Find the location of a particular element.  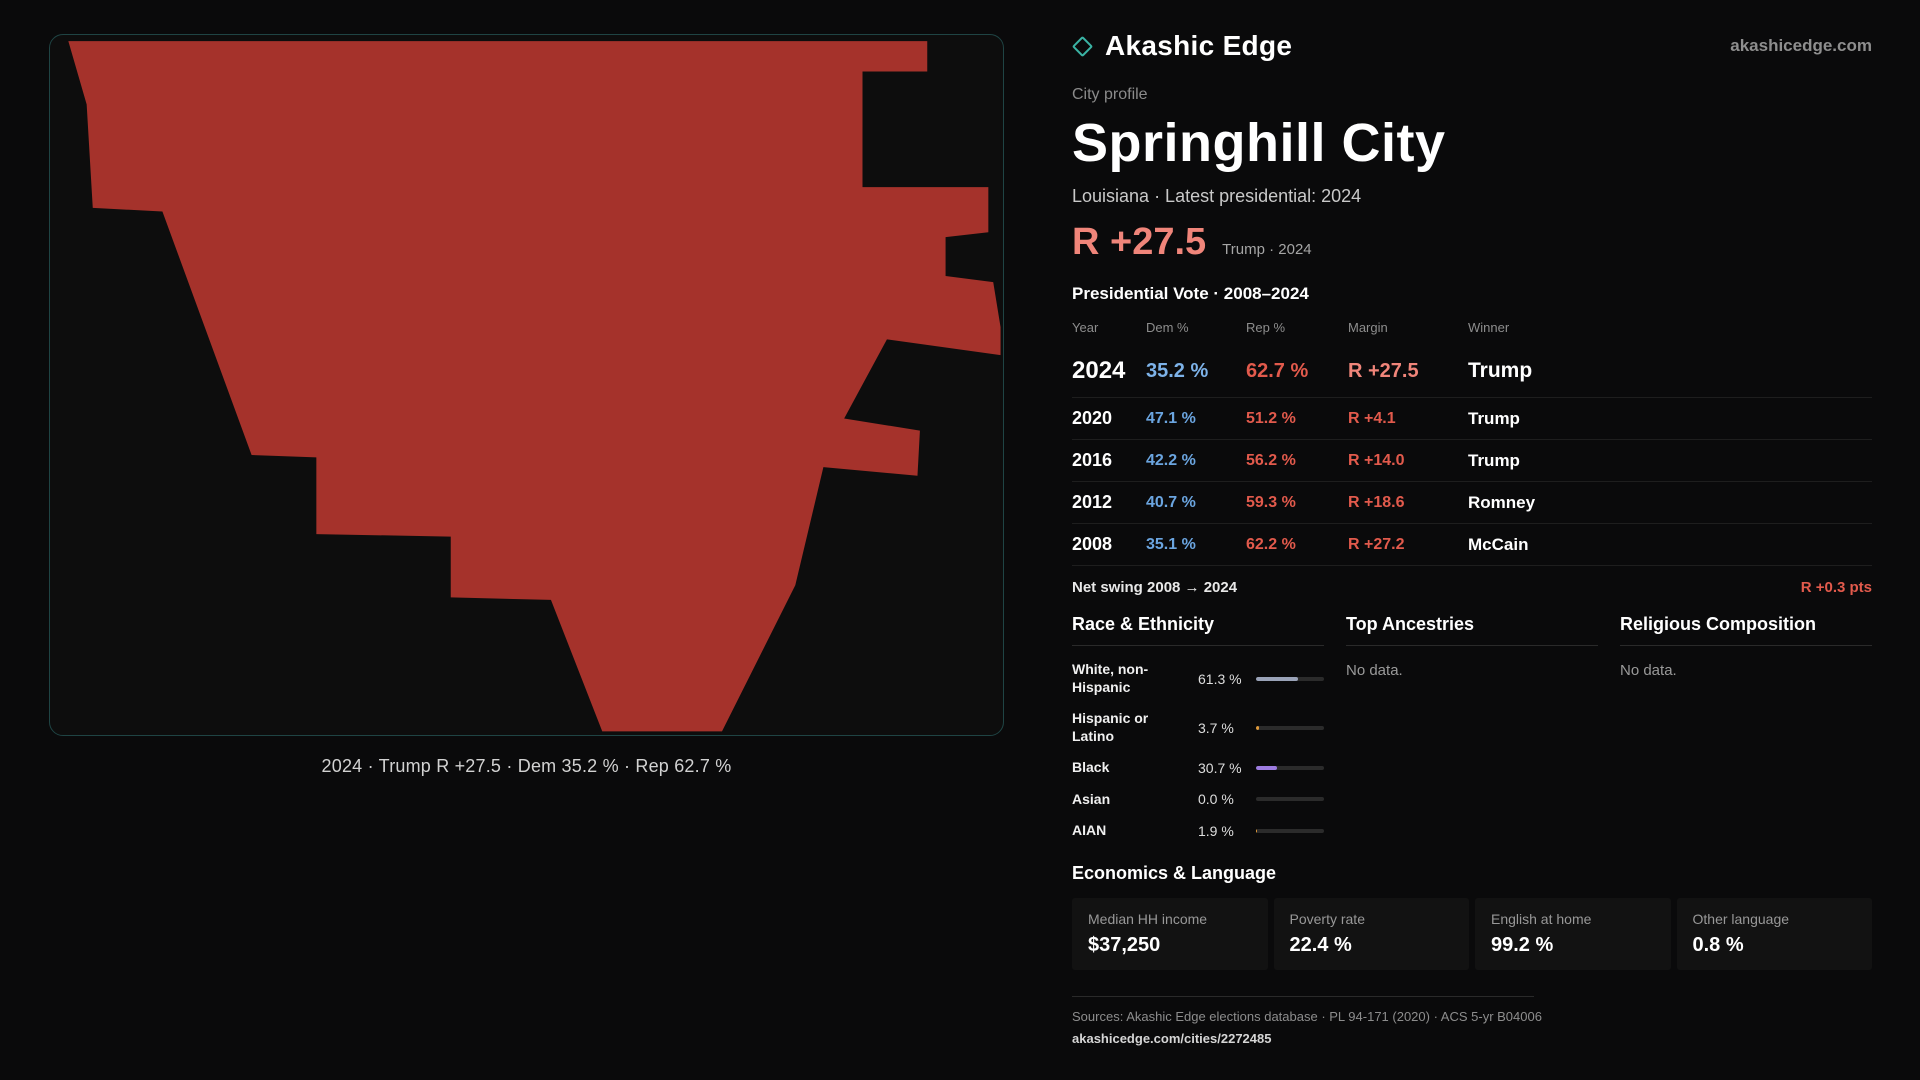

stat-card: Poverty rate 22.4 % is located at coordinates (1371, 933).